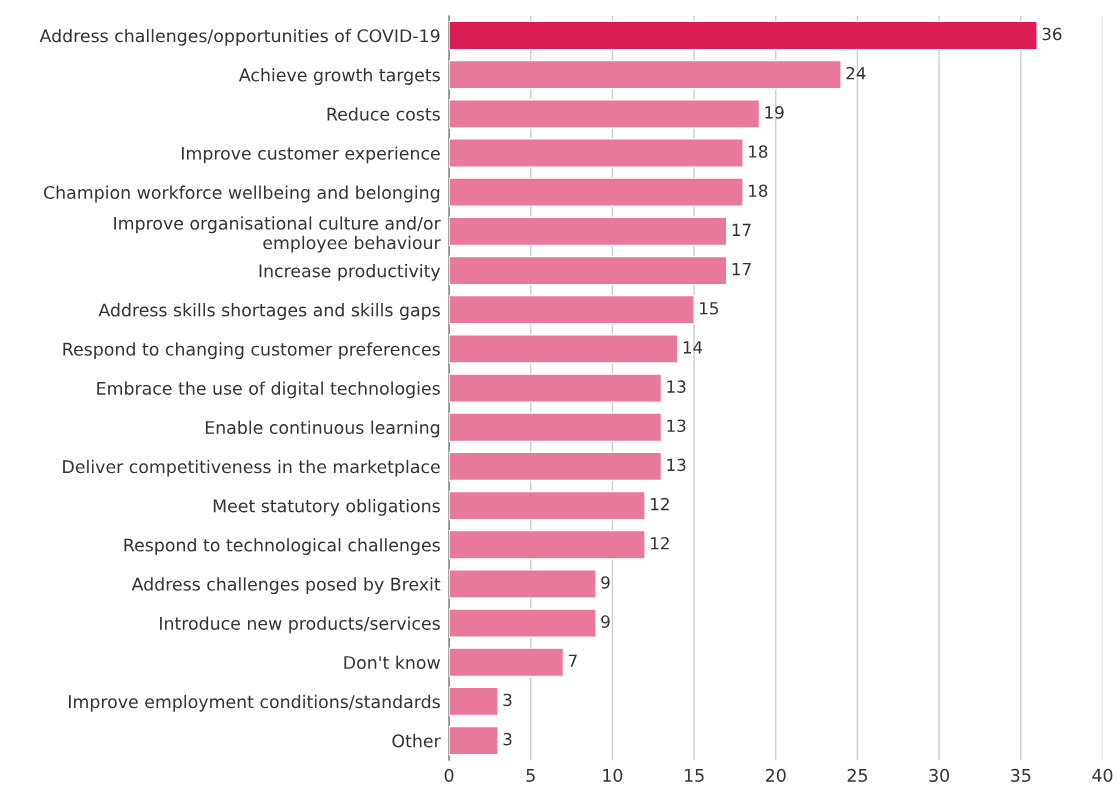  What do you see at coordinates (239, 37) in the screenshot?
I see `y-tick-label: Address challenges/opportunities of COVID-19` at bounding box center [239, 37].